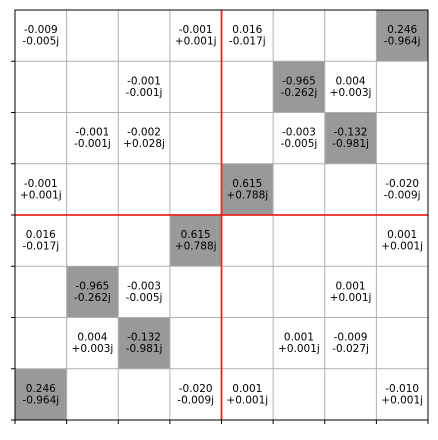 The height and width of the screenshot is (440, 438). I want to click on cell-value-r1-c6: 0.004 +0.003j, so click(351, 87).